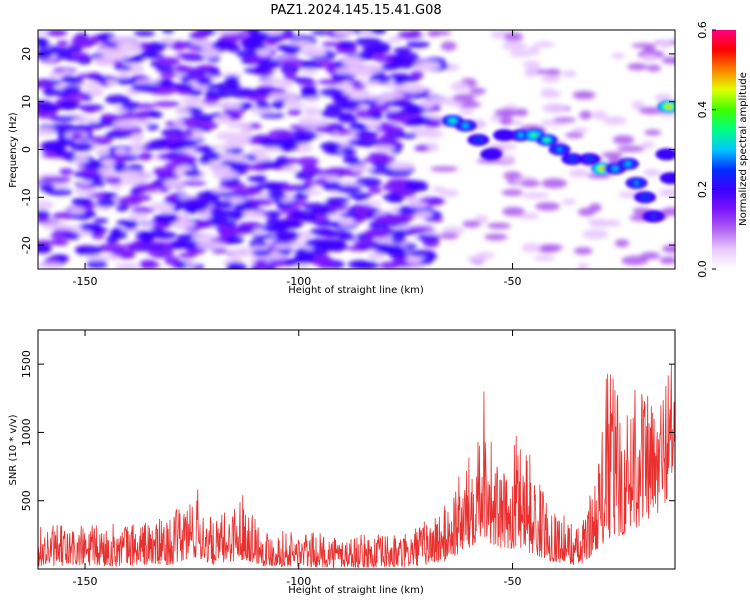  Describe the element at coordinates (513, 281) in the screenshot. I see `spectrogram-x-tick-label: -50` at that location.